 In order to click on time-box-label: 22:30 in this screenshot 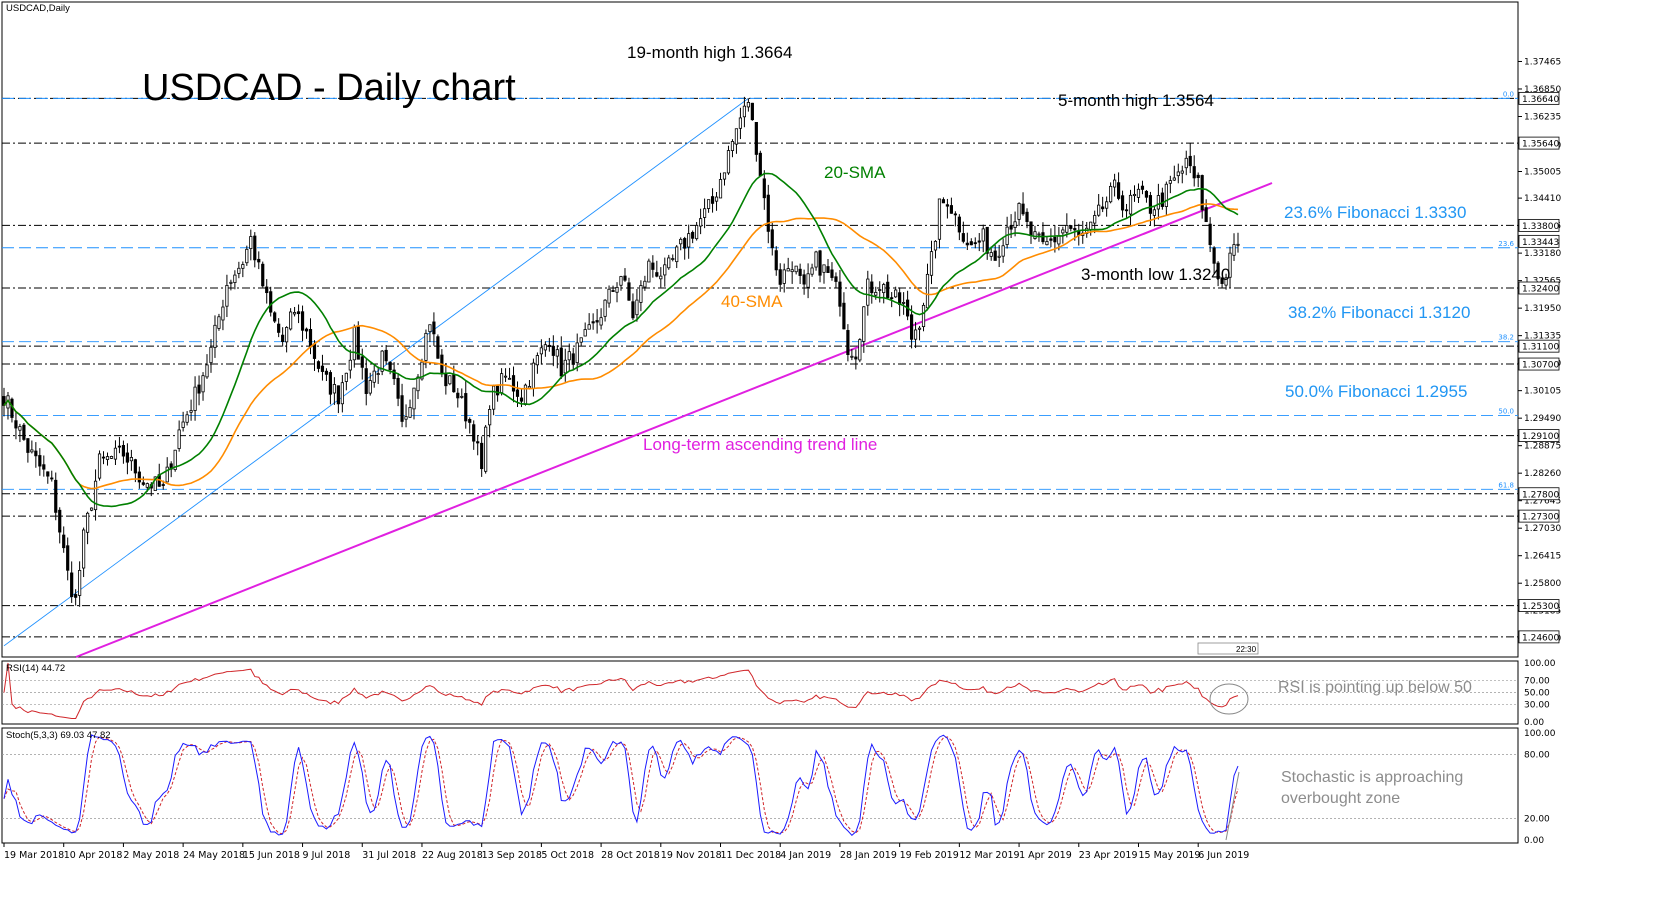, I will do `click(1246, 649)`.